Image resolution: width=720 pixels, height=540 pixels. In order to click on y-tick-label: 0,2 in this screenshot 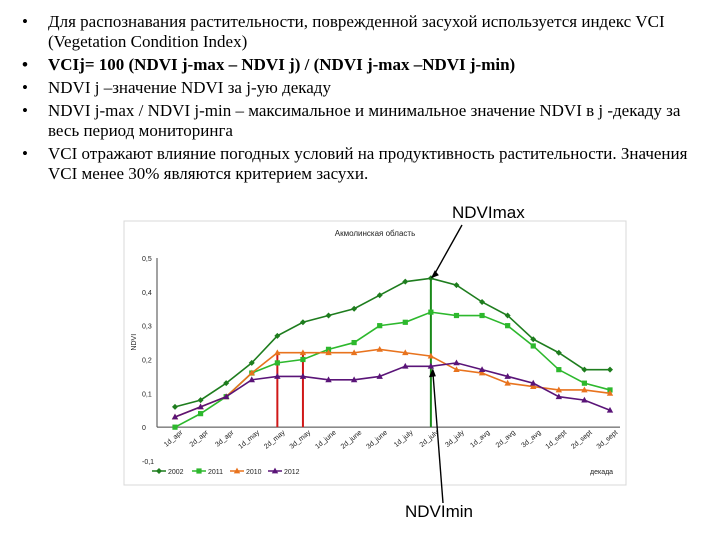, I will do `click(147, 361)`.